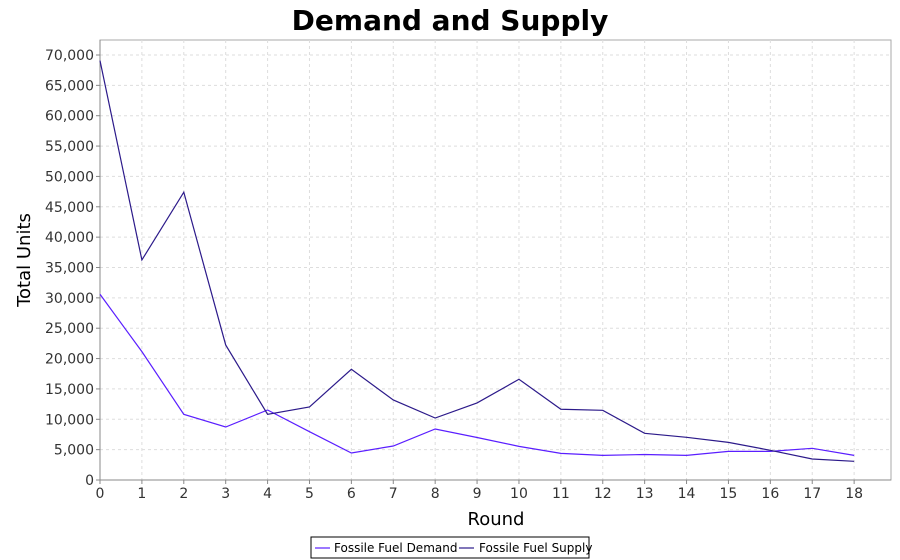 This screenshot has width=900, height=560. Describe the element at coordinates (69, 299) in the screenshot. I see `y-tick-label: 30,000` at that location.